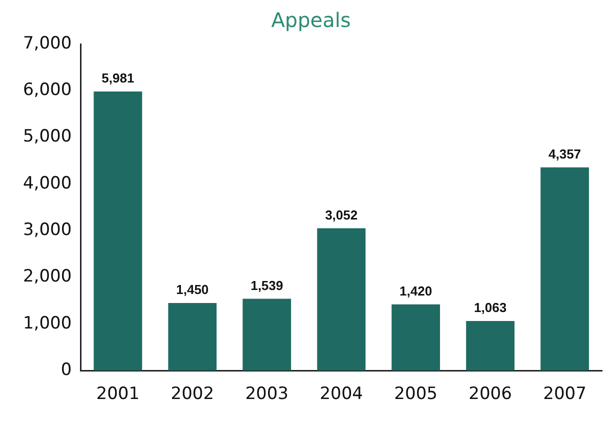 Image resolution: width=612 pixels, height=429 pixels. Describe the element at coordinates (490, 394) in the screenshot. I see `x-tick-label: 2006` at that location.